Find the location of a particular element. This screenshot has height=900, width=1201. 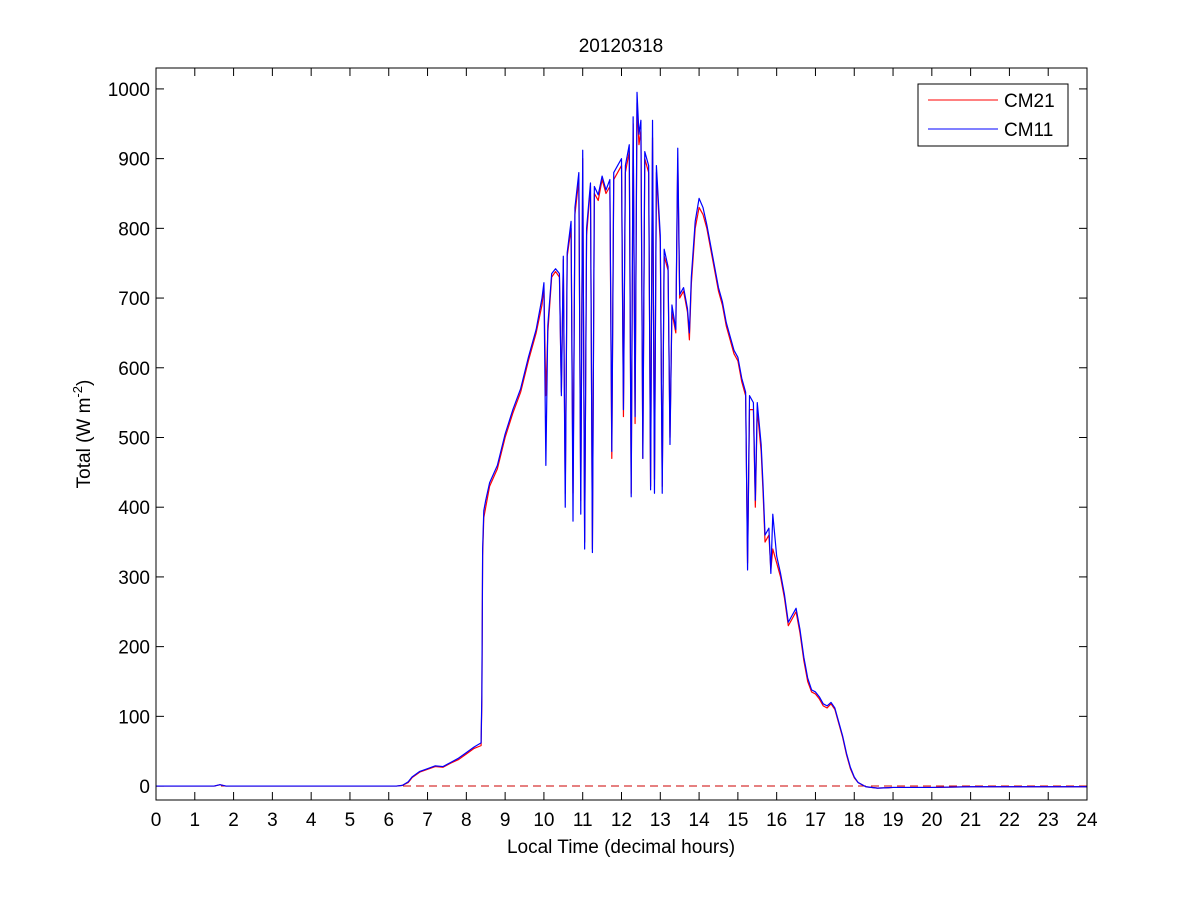

y-axis-label: Total (W m-2) is located at coordinates (82, 434).